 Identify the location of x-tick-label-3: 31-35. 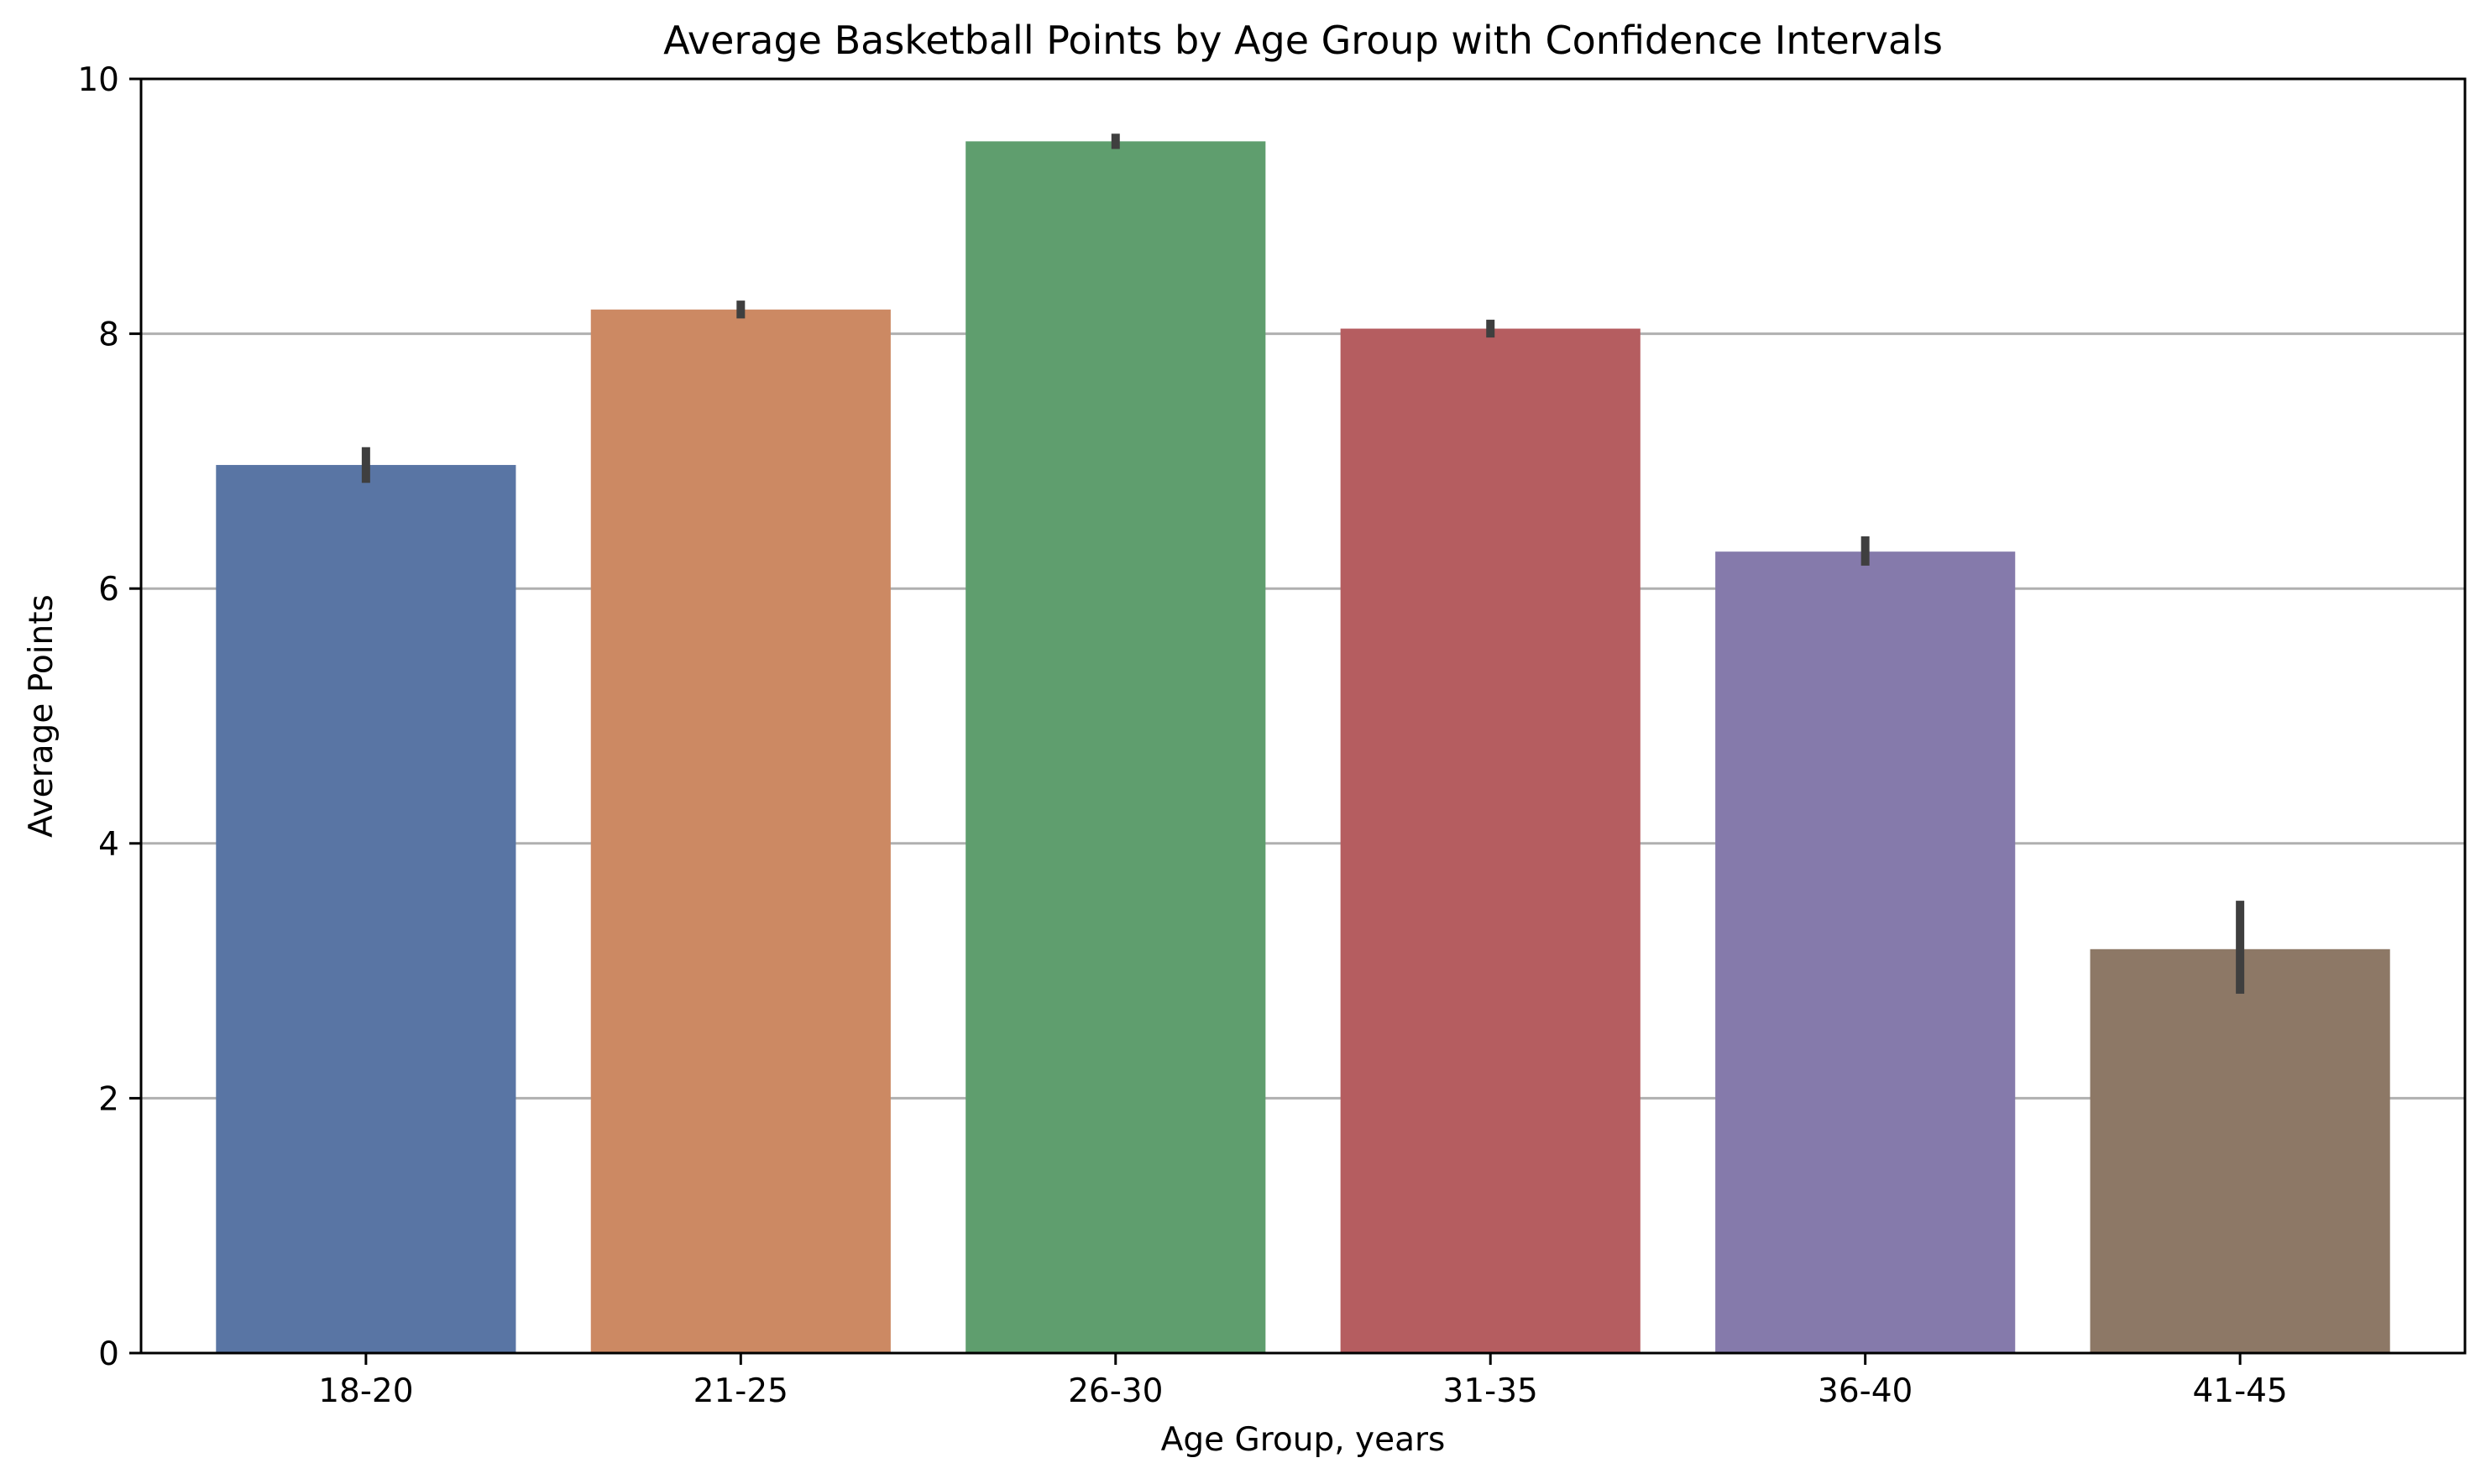
(1490, 1391).